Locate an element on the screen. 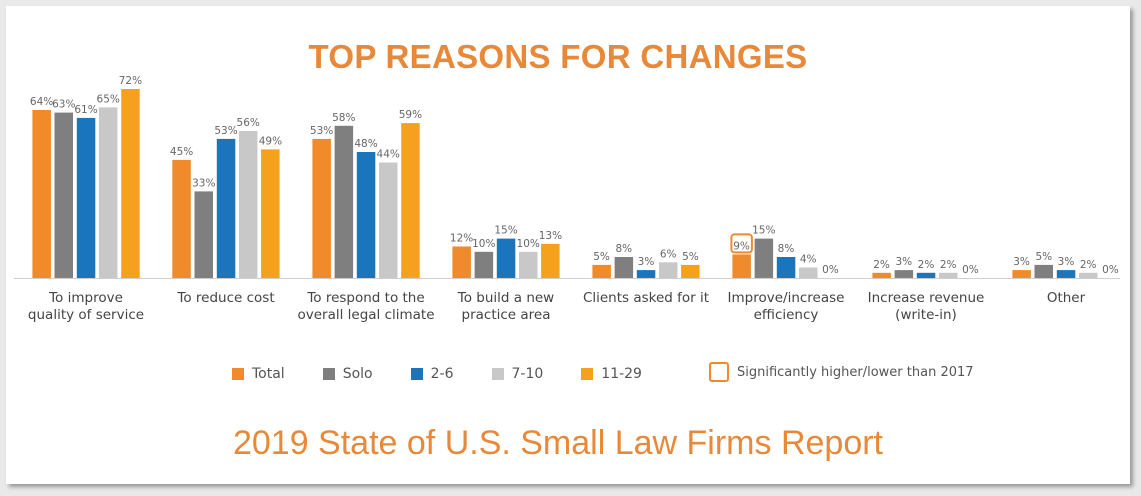 The image size is (1141, 496). bar-7-total is located at coordinates (1021, 274).